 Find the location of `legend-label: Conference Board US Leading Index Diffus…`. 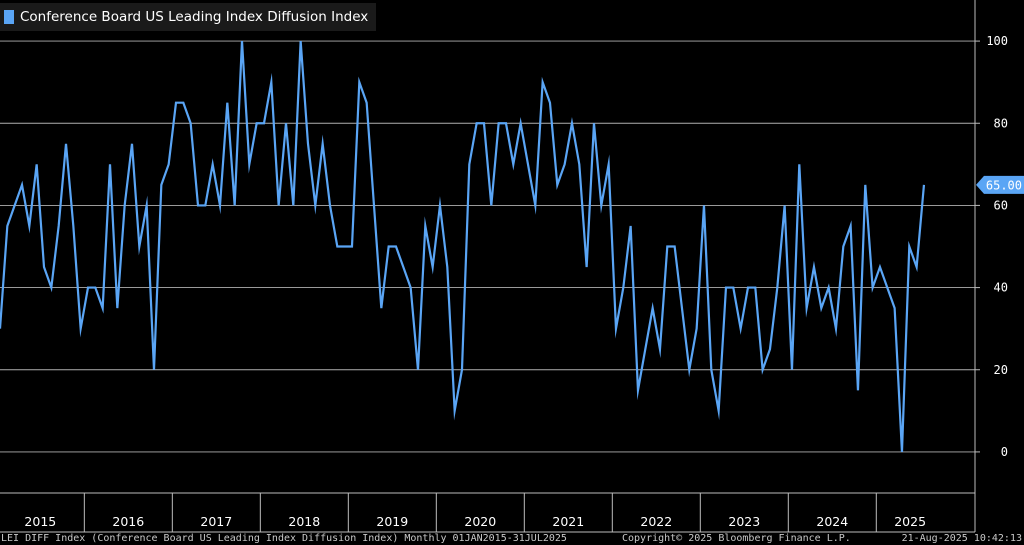

legend-label: Conference Board US Leading Index Diffus… is located at coordinates (194, 17).